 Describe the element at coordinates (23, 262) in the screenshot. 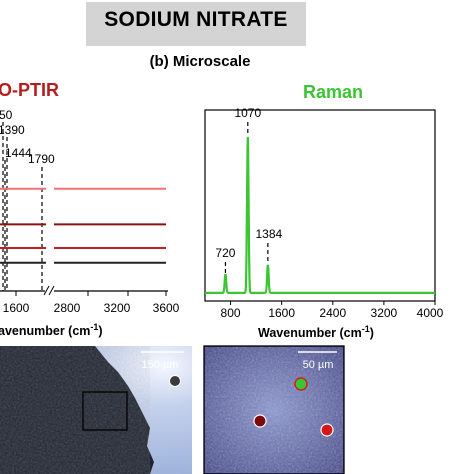

I see `optir-series-3-left` at that location.